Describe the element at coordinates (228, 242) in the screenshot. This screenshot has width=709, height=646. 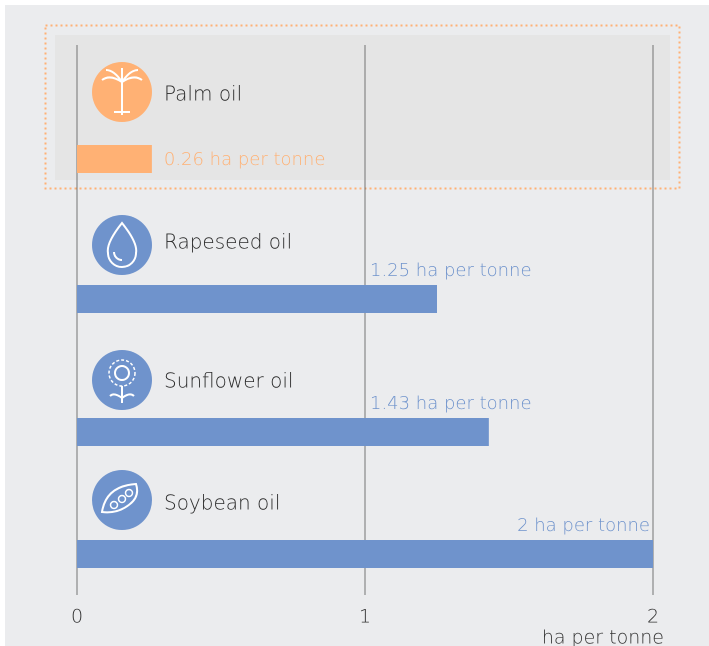
I see `category-label: Rapeseed oil` at that location.